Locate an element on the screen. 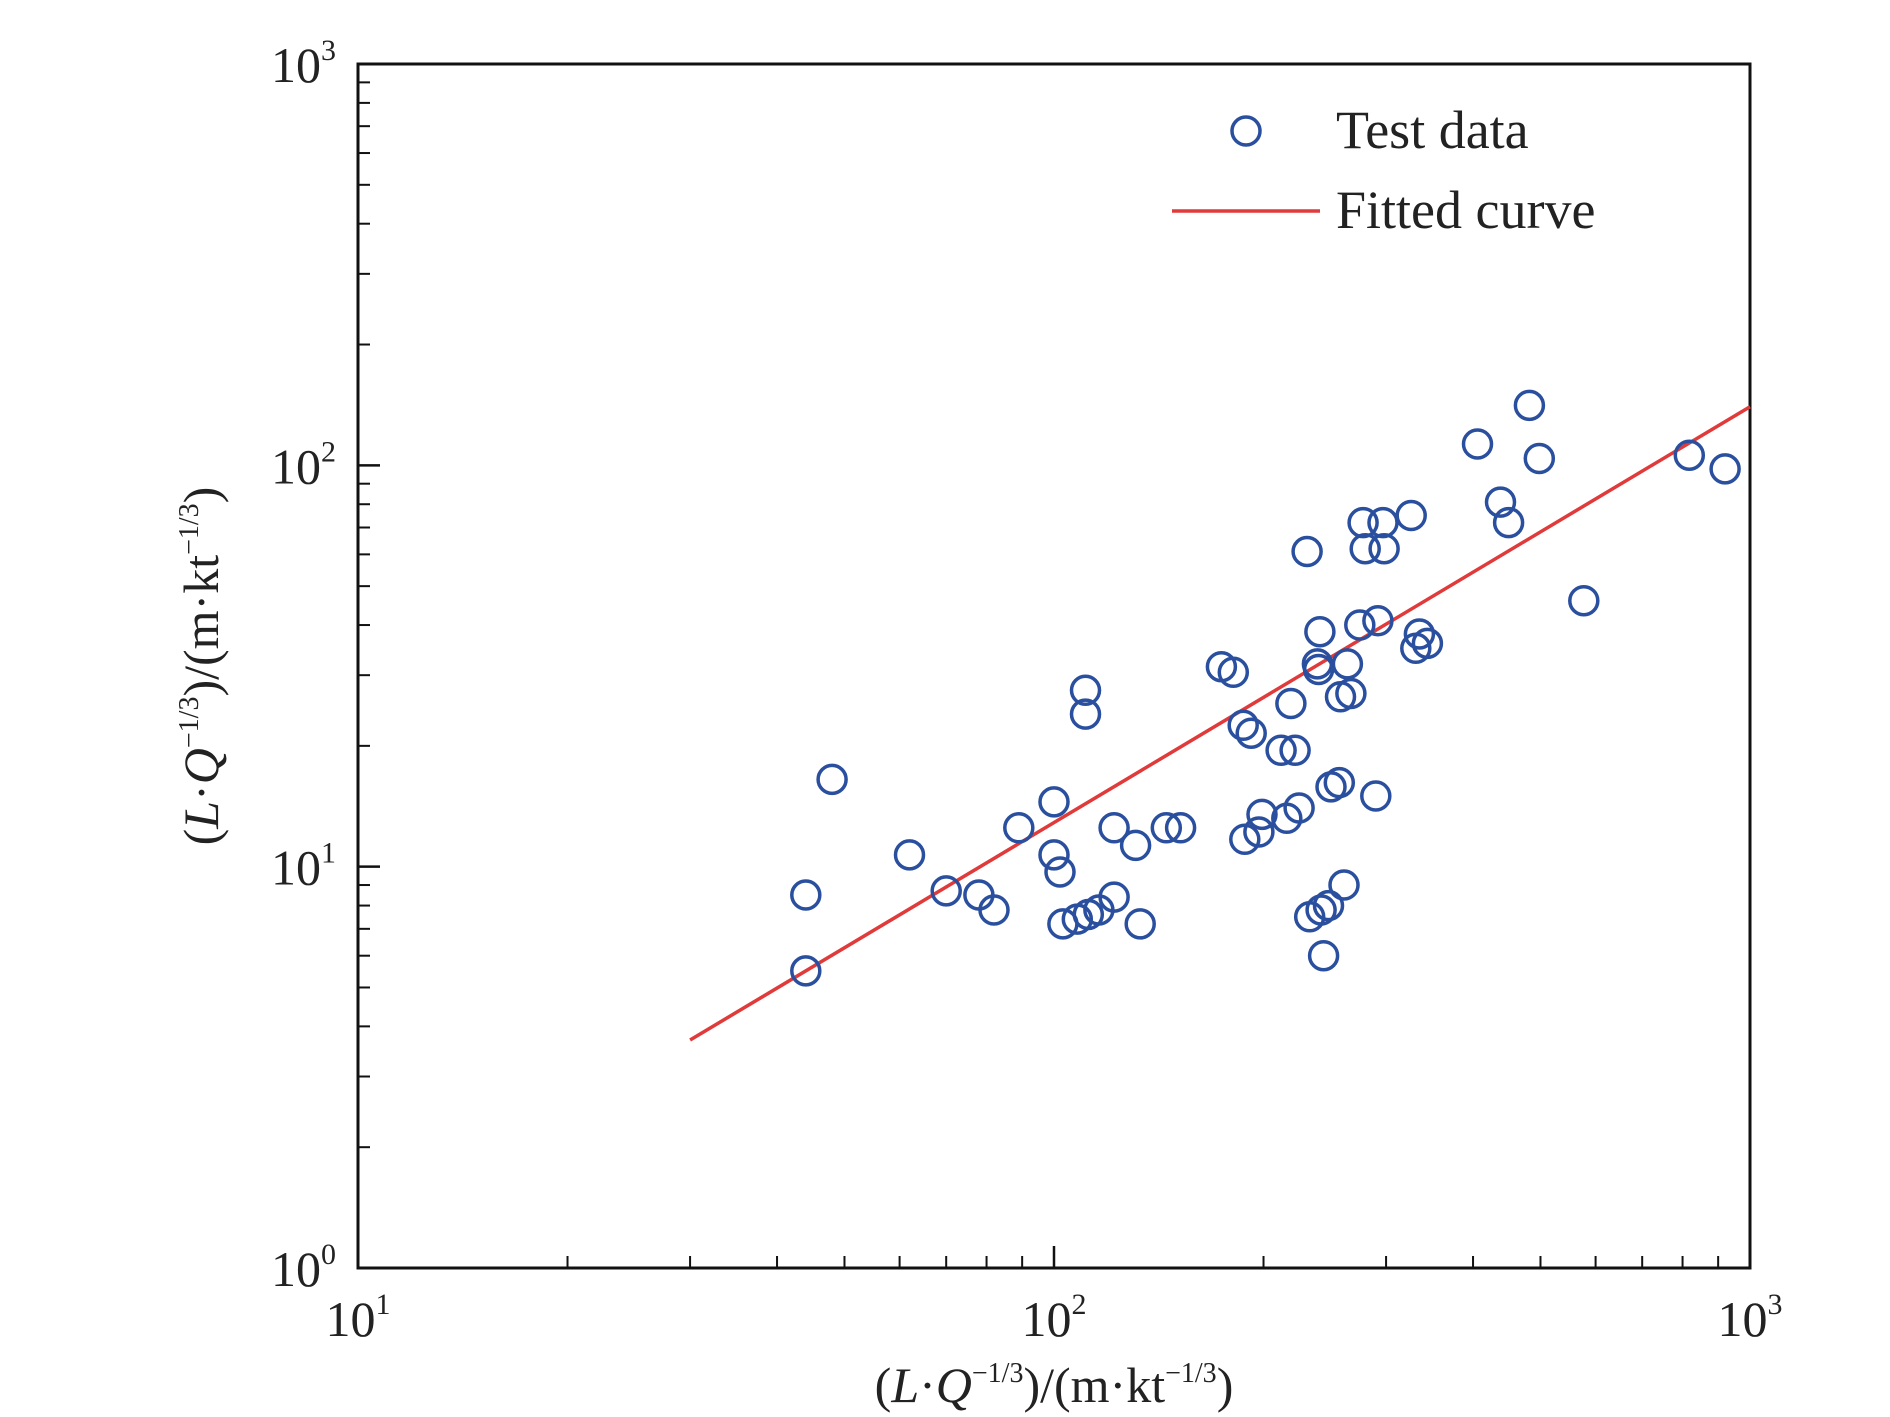 The height and width of the screenshot is (1417, 1890). x-axis-title: (L·Q−1/3)/(m·kt−1/3) is located at coordinates (1054, 1385).